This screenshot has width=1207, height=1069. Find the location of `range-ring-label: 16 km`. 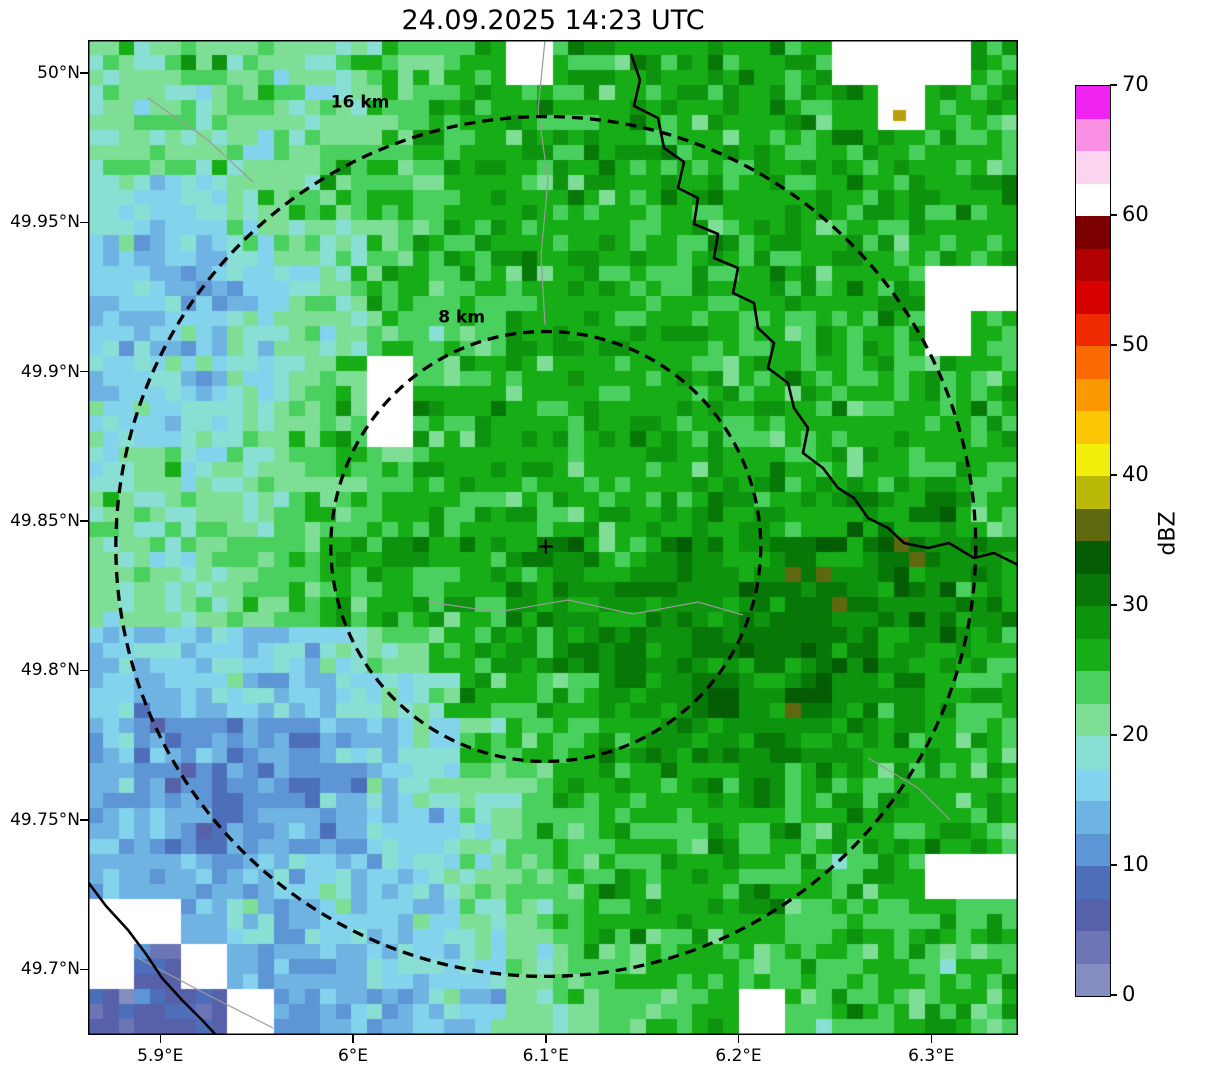

range-ring-label: 16 km is located at coordinates (360, 103).